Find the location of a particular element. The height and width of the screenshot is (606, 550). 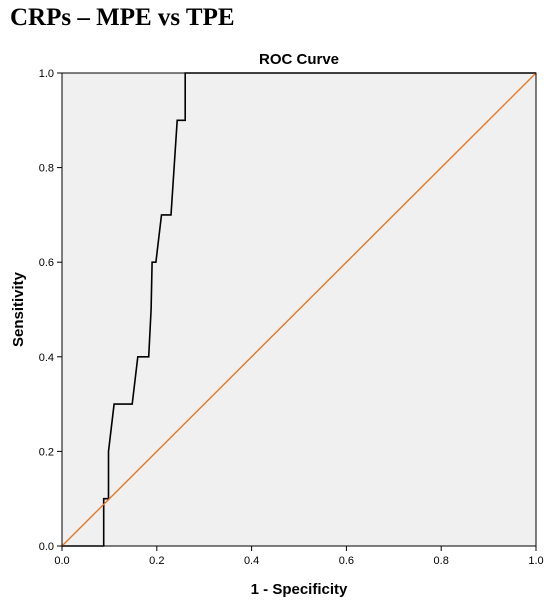

x-tick-label: 0.0 is located at coordinates (61, 561).